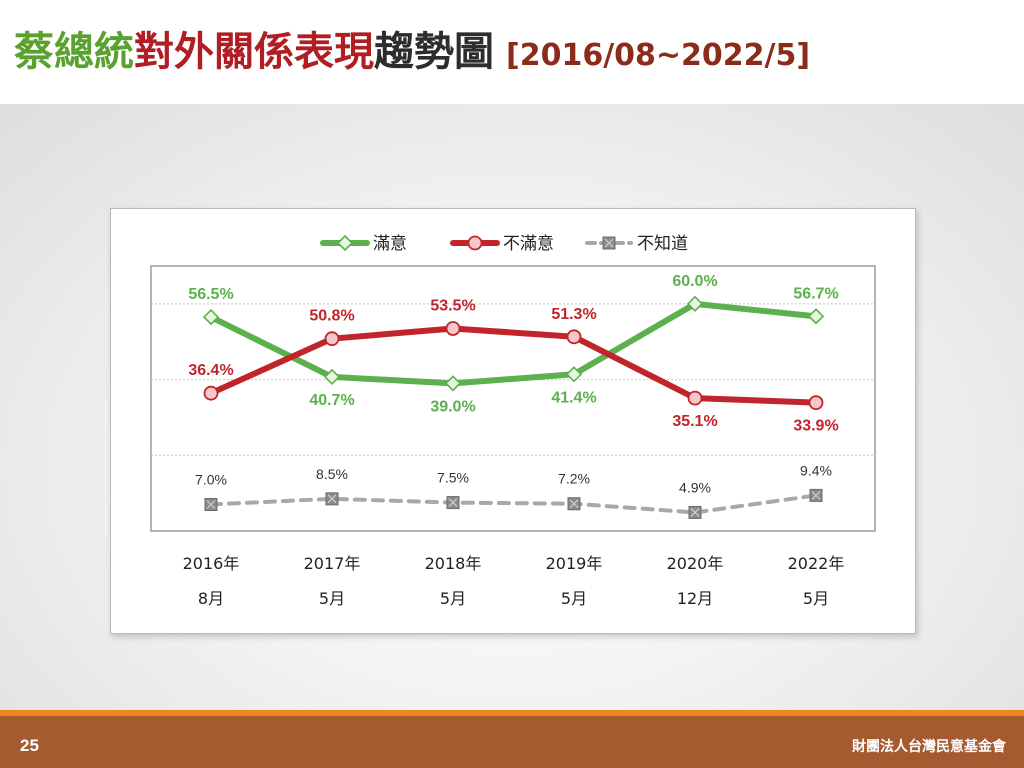  I want to click on slide-title: 蔡總統對外關係表現趨勢圖 [2016/08~2022/5], so click(412, 52).